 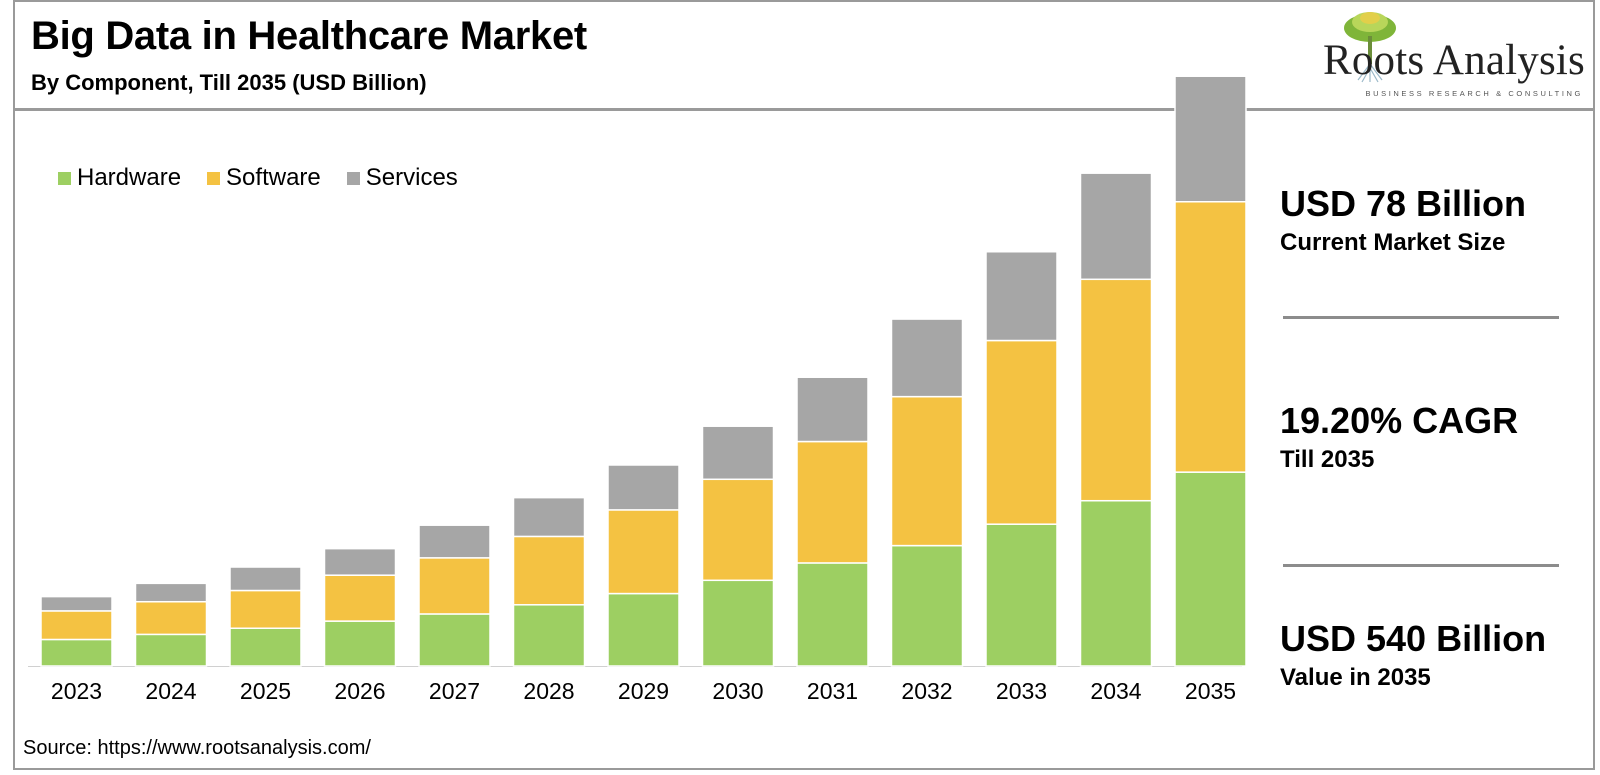 I want to click on bar-software-2023, so click(x=76, y=625).